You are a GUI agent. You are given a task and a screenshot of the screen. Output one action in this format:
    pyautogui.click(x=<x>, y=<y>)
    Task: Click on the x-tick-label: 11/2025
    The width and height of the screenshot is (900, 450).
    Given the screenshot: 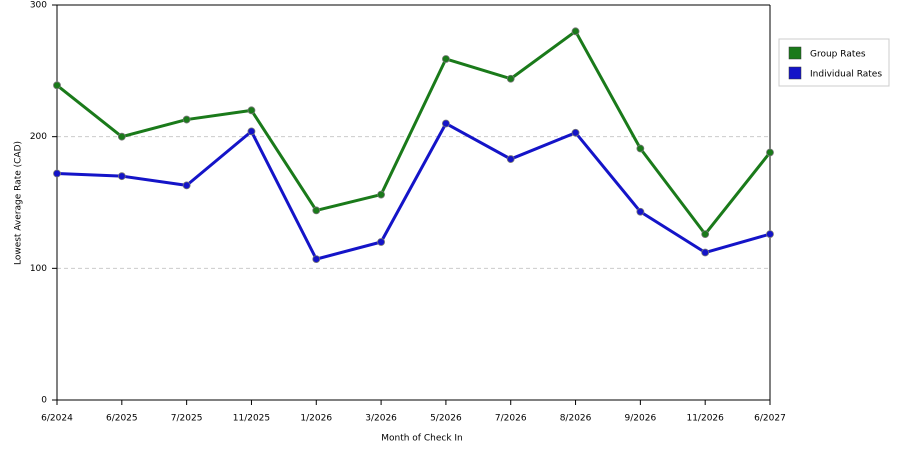 What is the action you would take?
    pyautogui.click(x=251, y=419)
    